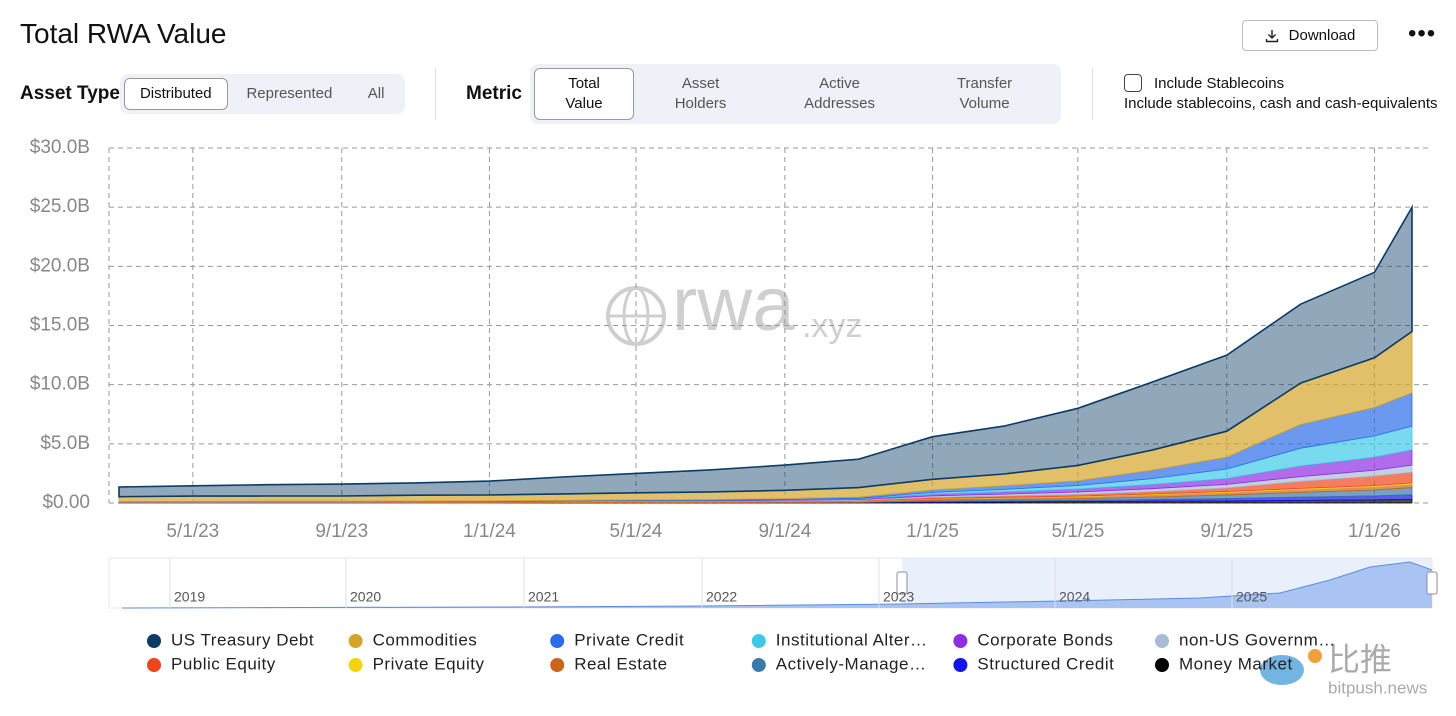  I want to click on navigator-label: 2022, so click(721, 597).